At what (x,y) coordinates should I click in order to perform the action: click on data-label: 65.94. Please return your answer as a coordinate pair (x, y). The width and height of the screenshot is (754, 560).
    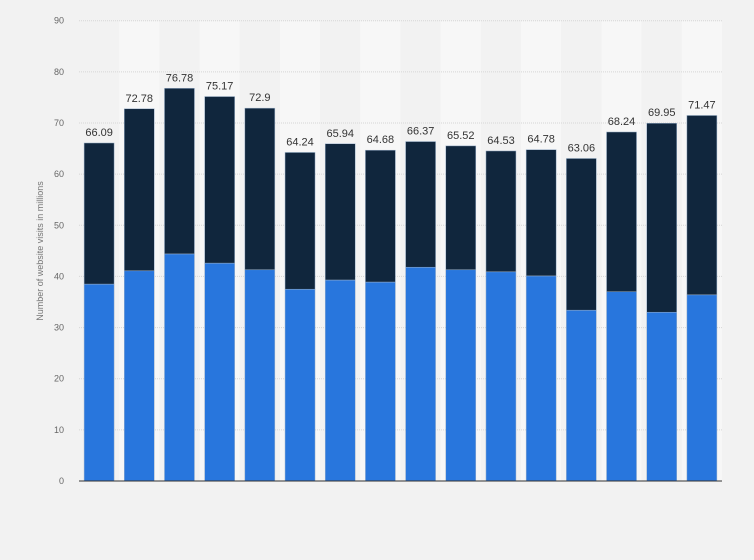
    Looking at the image, I should click on (340, 134).